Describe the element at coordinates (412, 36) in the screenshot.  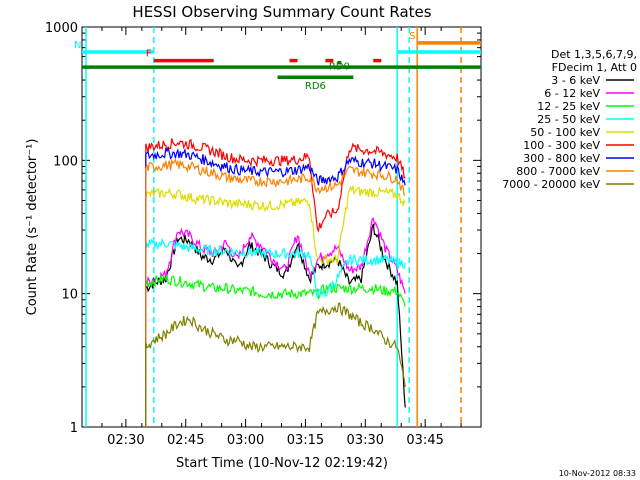
I see `annotation-label: S` at that location.